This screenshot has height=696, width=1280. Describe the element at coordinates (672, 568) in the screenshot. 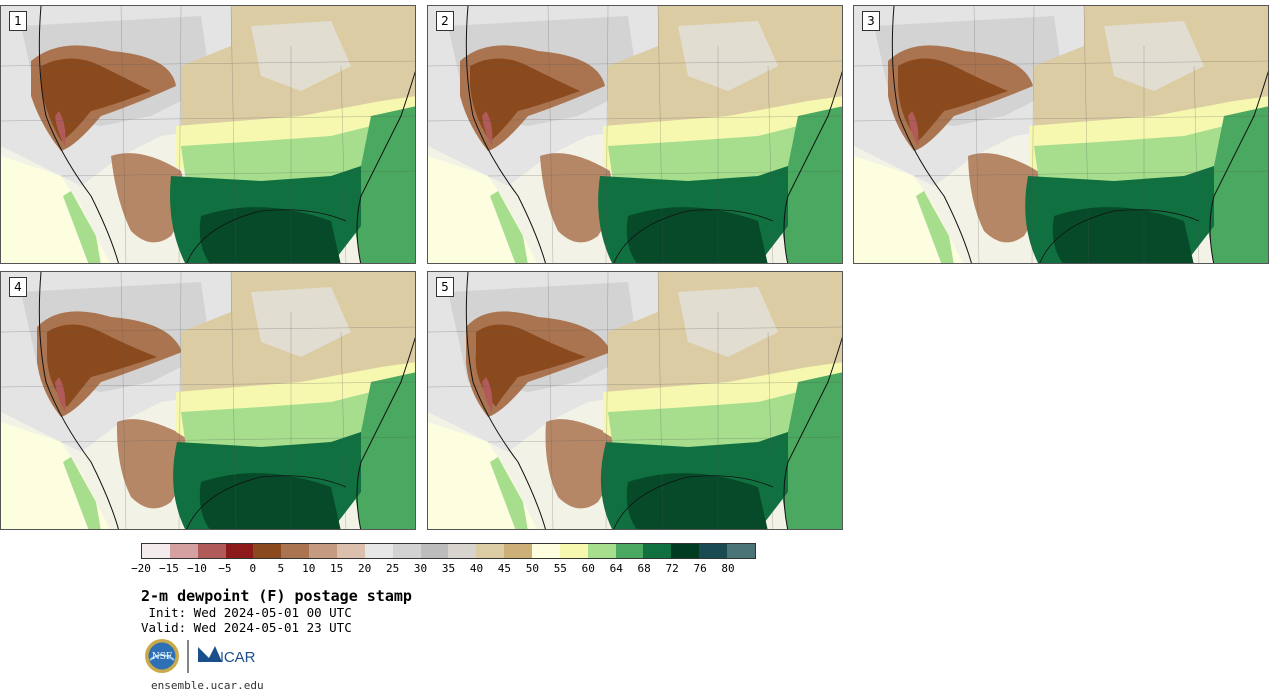

I see `colorbar-tick-label: 72` at that location.